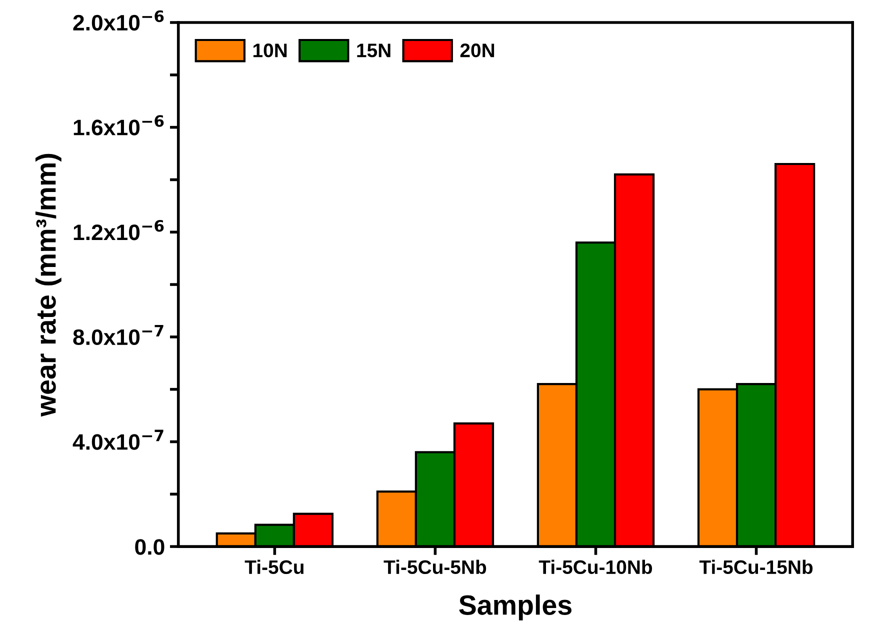 This screenshot has width=870, height=643. Describe the element at coordinates (119, 230) in the screenshot. I see `y-tick-label: 1.2x10$^{−6}$` at that location.